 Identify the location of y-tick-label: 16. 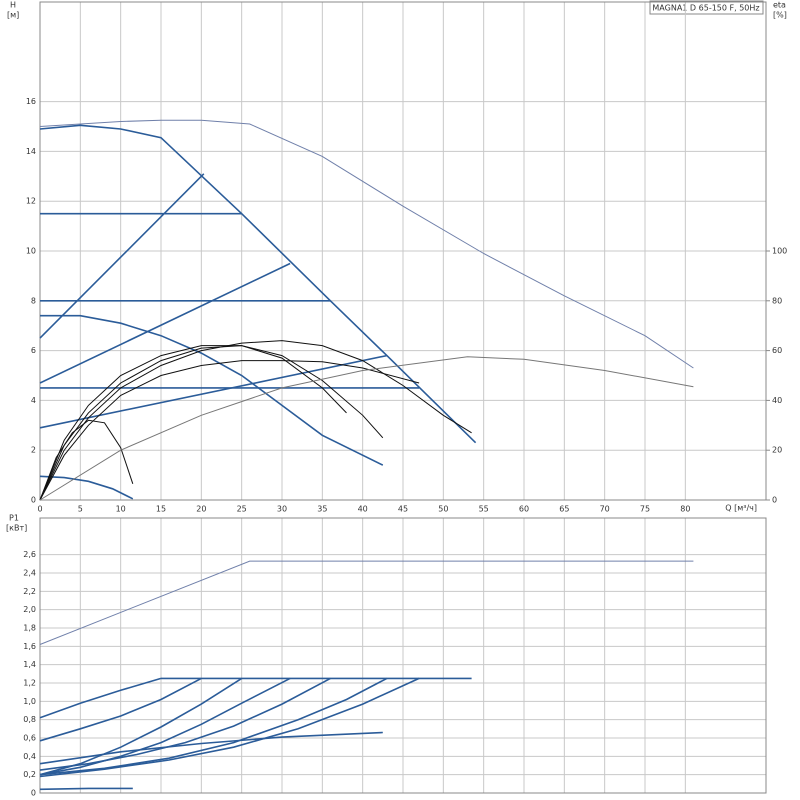
(31, 101).